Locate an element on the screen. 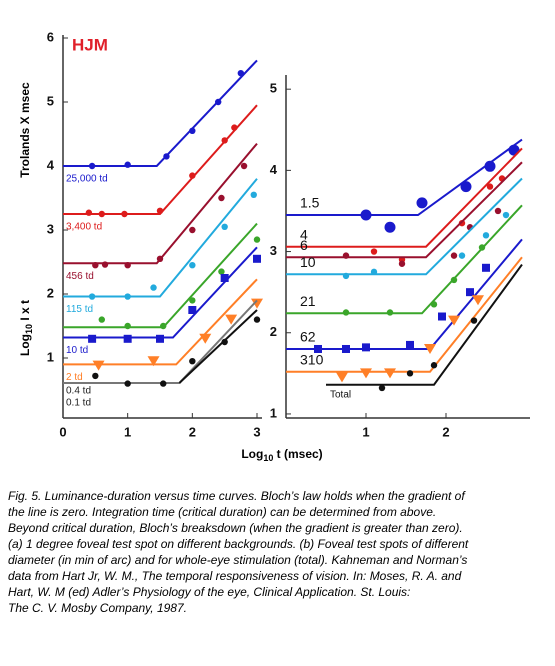 Image resolution: width=555 pixels, height=666 pixels. series-label: 10 td is located at coordinates (77, 350).